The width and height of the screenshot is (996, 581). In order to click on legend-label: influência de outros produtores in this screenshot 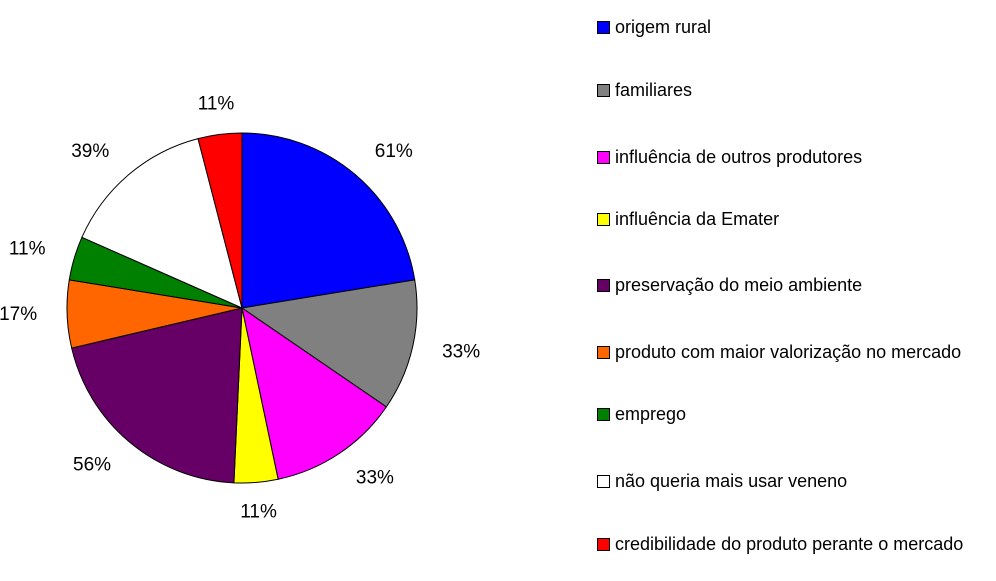, I will do `click(739, 157)`.